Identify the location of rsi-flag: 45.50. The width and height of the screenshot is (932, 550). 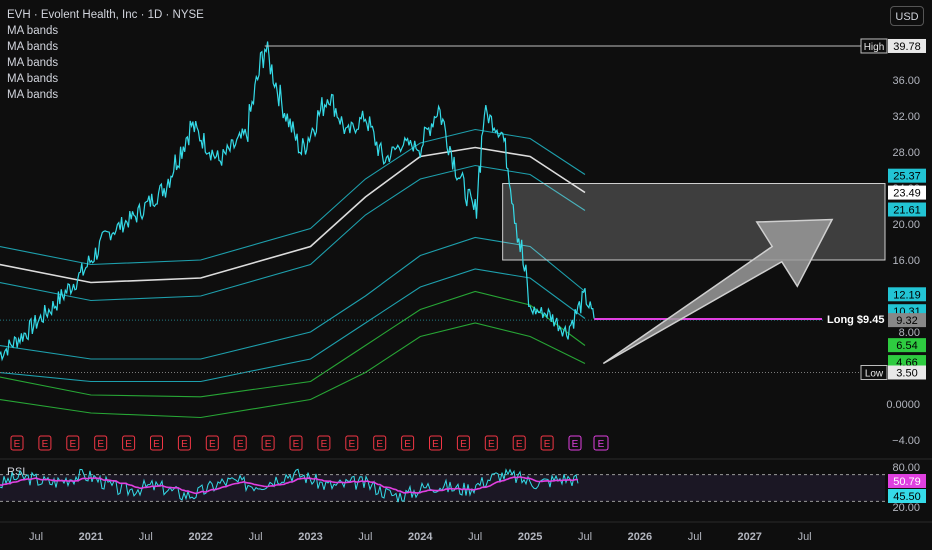
(907, 497).